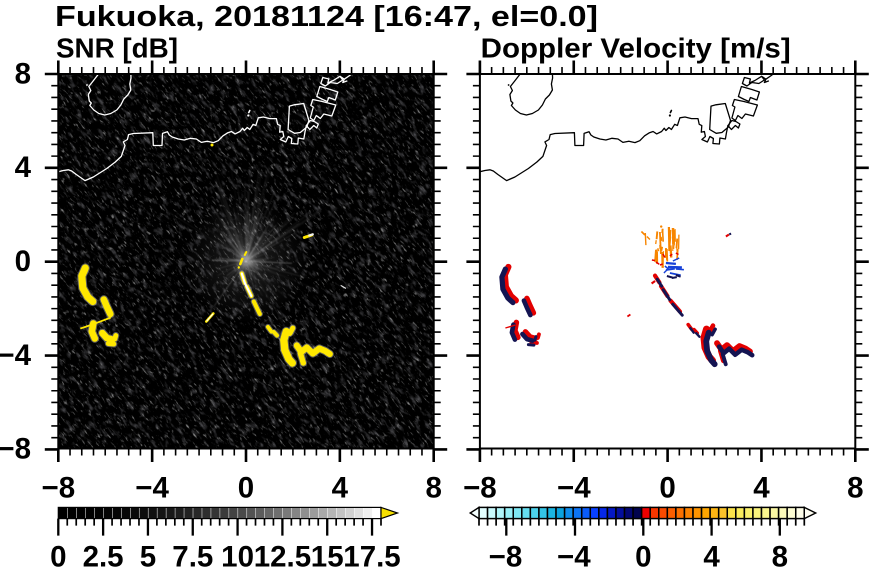 The width and height of the screenshot is (870, 575). What do you see at coordinates (326, 17) in the screenshot?
I see `svg-text:Fukuoka, 20181124 [16:47, el=0: Fukuoka, 20181124 [16:47, el=0.0]` at bounding box center [326, 17].